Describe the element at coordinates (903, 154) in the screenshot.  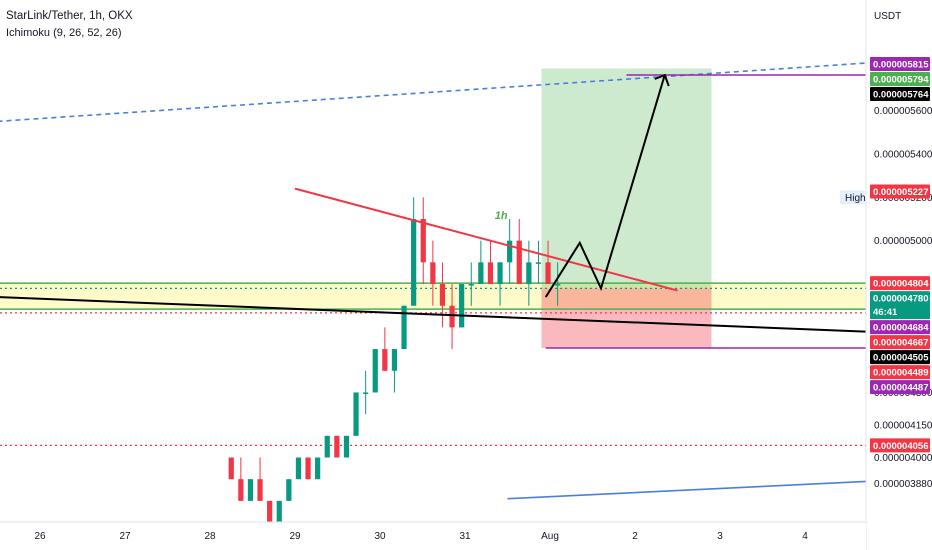
I see `y-tick-label: 0.000005400` at that location.